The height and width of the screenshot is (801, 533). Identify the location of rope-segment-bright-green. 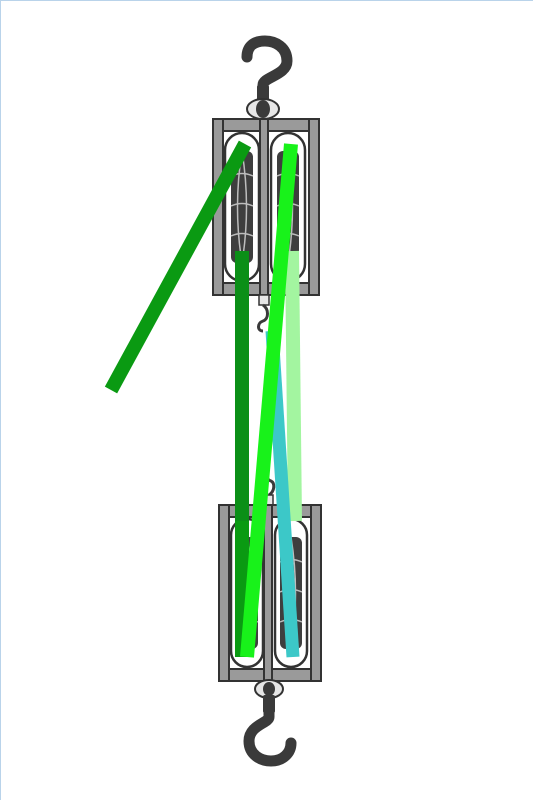
(269, 400).